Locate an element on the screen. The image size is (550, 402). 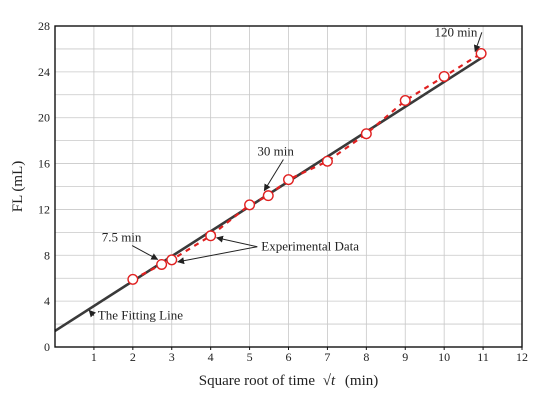
x-tick-label: 11 is located at coordinates (483, 357).